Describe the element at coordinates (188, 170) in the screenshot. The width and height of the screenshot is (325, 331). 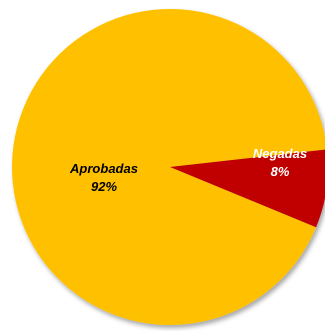
I see `pie-labels: Aprobadas 92% Negadas 8%` at that location.